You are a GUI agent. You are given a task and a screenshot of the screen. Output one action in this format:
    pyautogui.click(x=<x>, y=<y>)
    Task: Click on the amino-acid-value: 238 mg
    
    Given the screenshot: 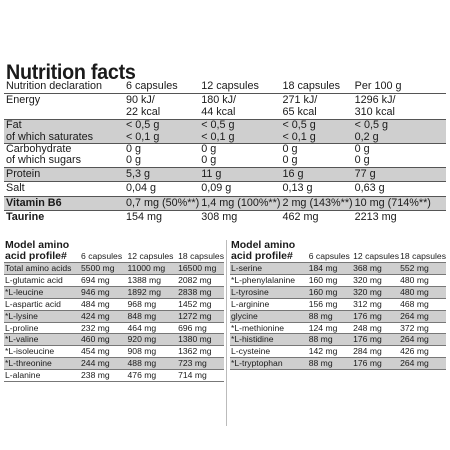 What is the action you would take?
    pyautogui.click(x=103, y=376)
    